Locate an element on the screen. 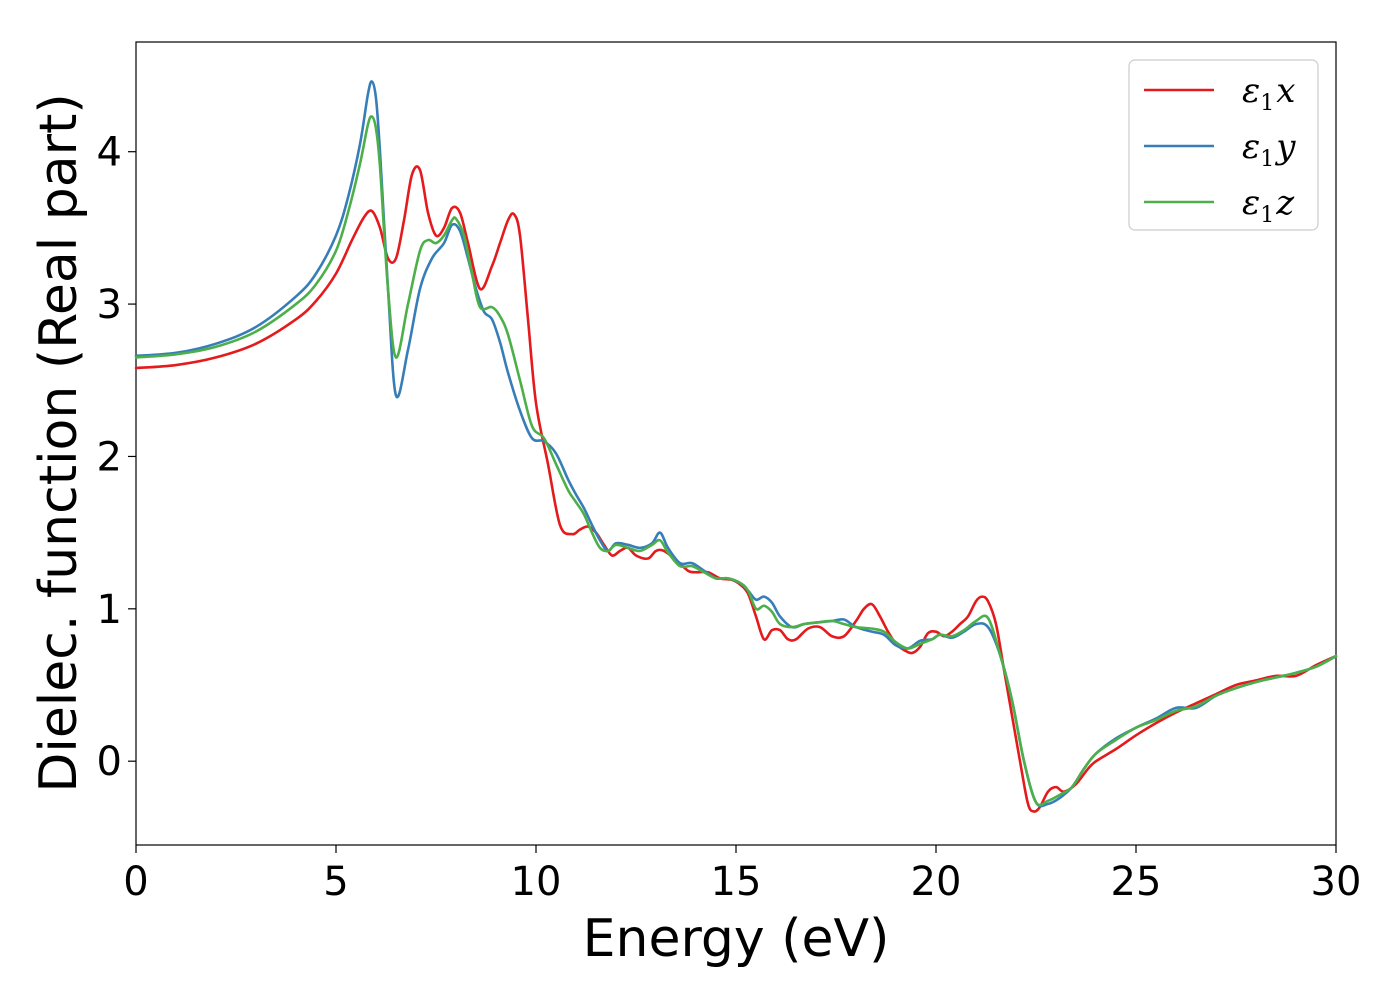 The image size is (1400, 1000). y-tick-label: 3 is located at coordinates (109, 305).